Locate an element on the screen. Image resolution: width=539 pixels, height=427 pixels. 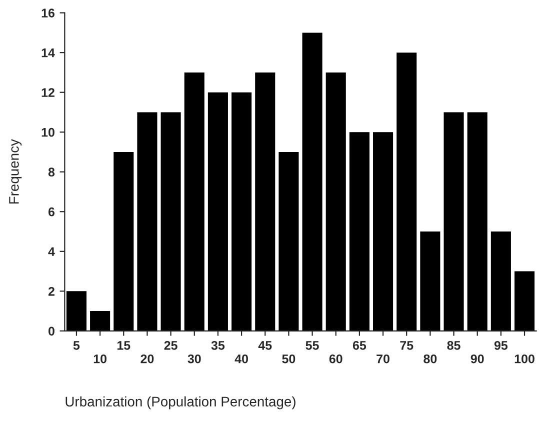
x-tick-label: 95 is located at coordinates (501, 345).